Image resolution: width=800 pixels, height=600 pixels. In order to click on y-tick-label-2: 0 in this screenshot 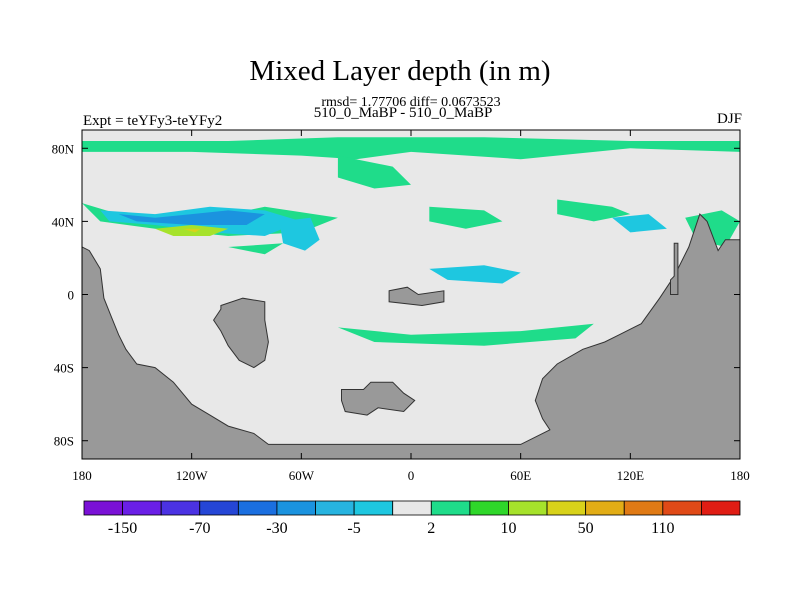, I will do `click(71, 295)`.